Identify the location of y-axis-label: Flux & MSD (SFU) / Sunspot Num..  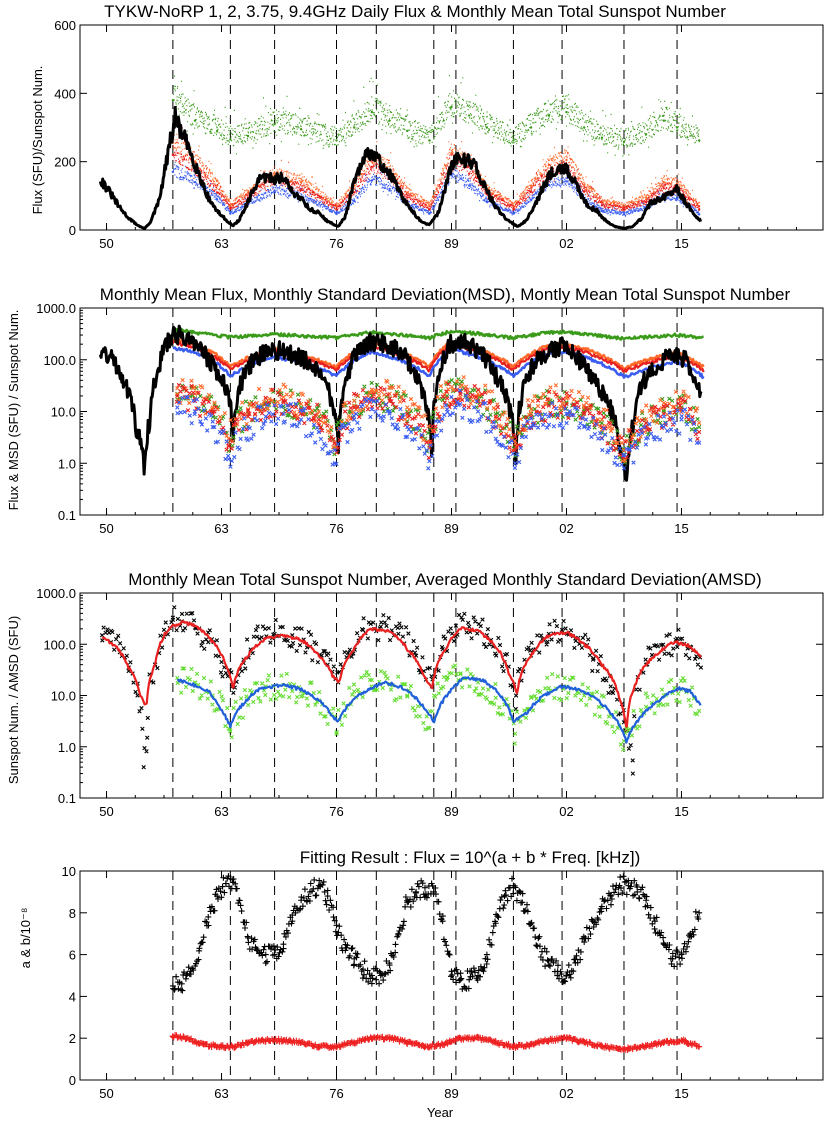
(13, 410).